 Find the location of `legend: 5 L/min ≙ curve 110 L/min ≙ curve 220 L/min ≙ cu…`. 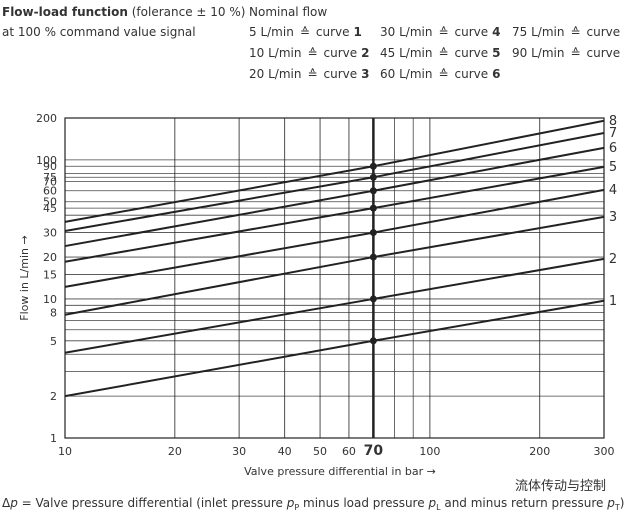

legend: 5 L/min ≙ curve 110 L/min ≙ curve 220 L/min ≙ cu… is located at coordinates (436, 53).